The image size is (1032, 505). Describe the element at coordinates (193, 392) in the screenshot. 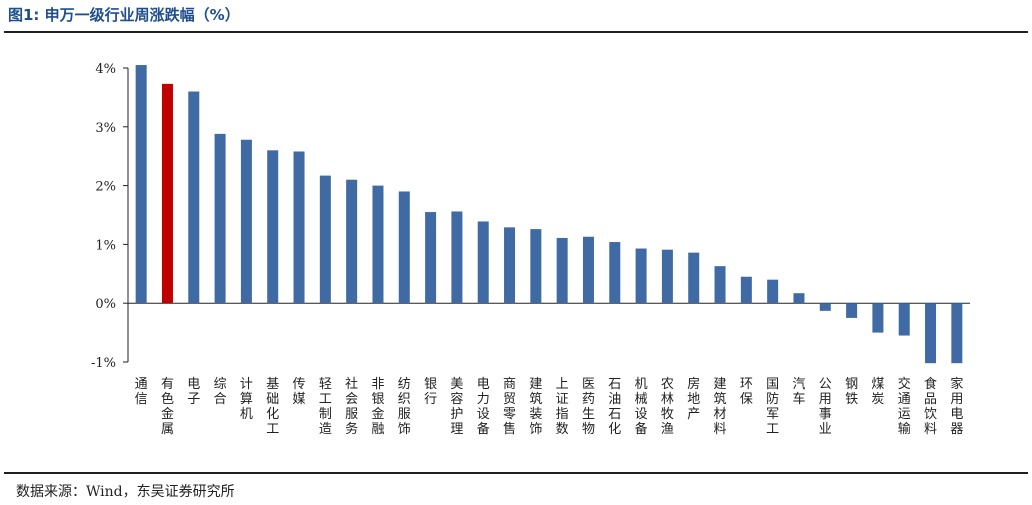

I see `category-label: 电子` at that location.